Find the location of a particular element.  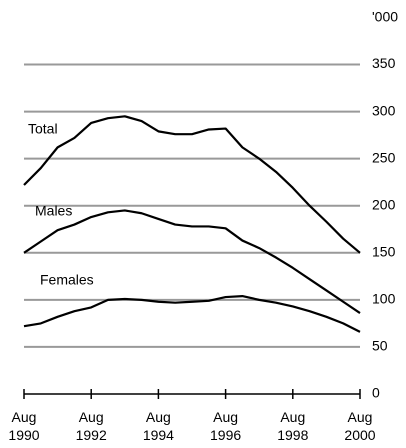

y-tick-label: 100 is located at coordinates (384, 299).